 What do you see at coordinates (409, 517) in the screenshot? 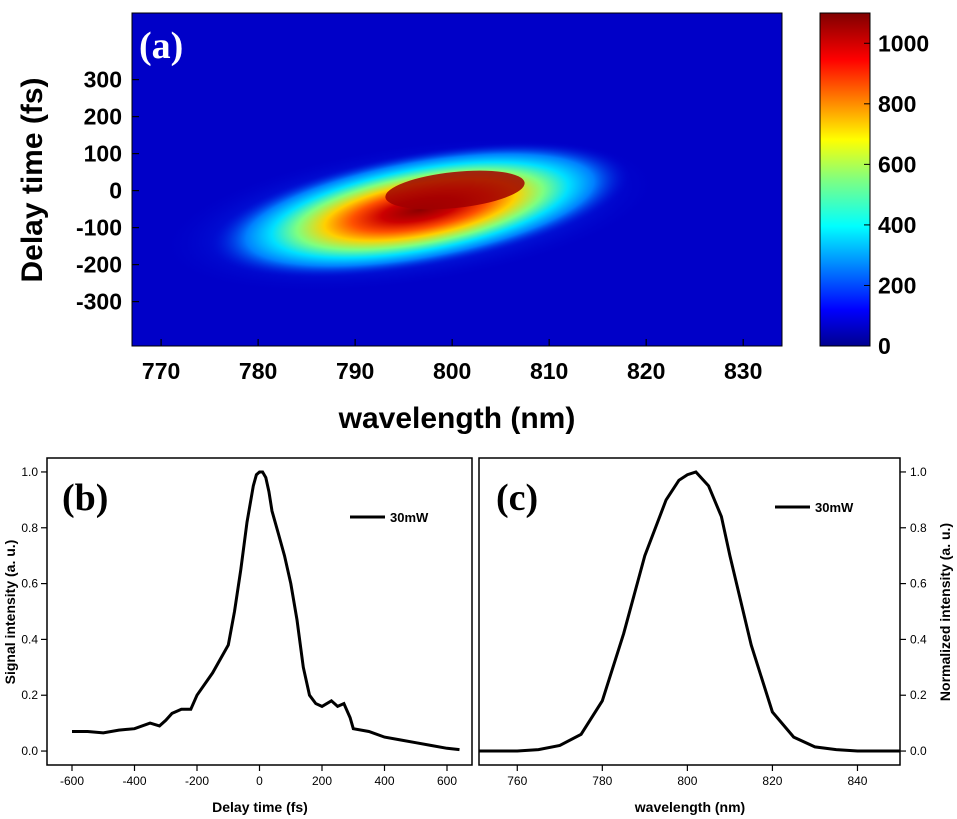
I see `panel-b-legend-label: 30mW` at bounding box center [409, 517].